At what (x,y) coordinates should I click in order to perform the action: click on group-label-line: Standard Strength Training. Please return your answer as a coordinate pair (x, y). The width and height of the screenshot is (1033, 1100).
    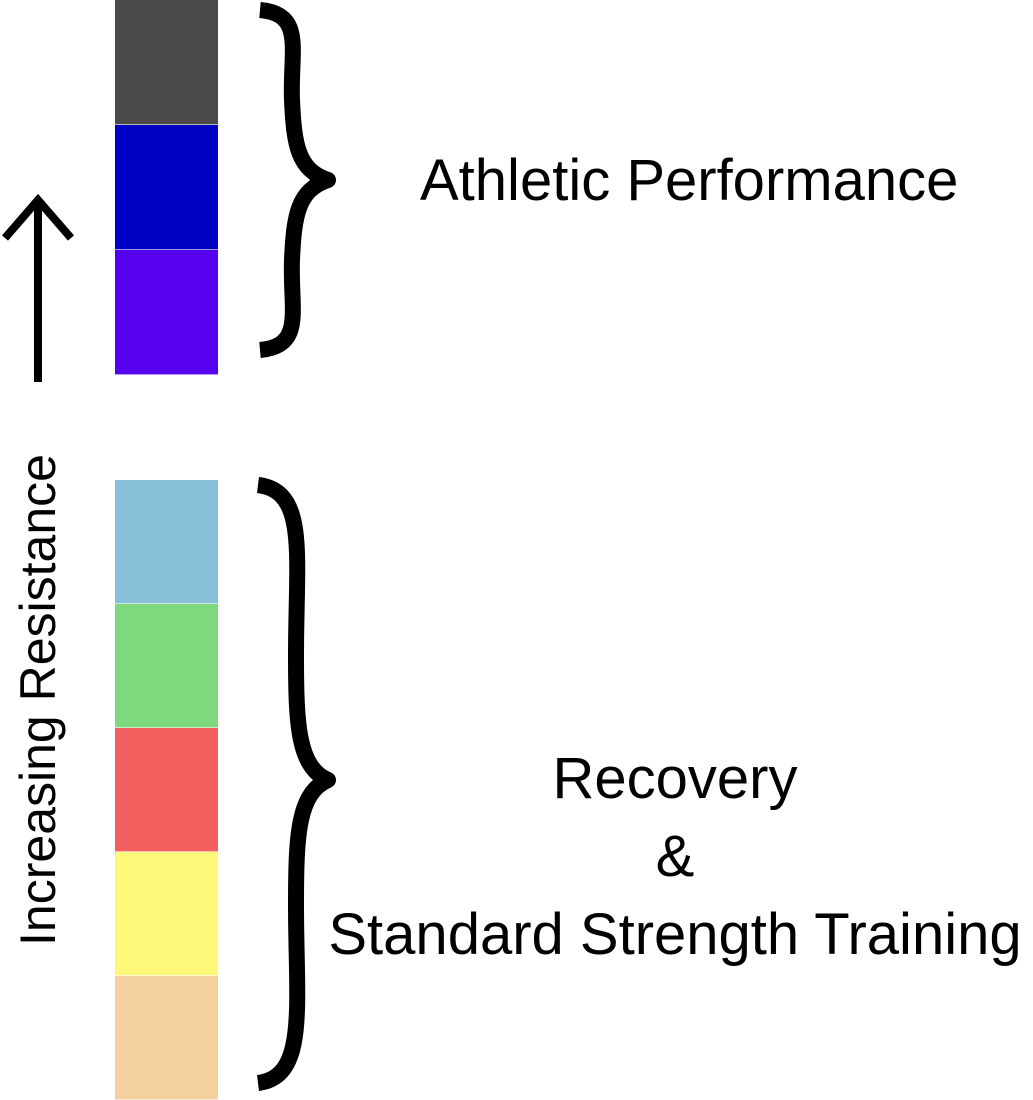
    Looking at the image, I should click on (675, 934).